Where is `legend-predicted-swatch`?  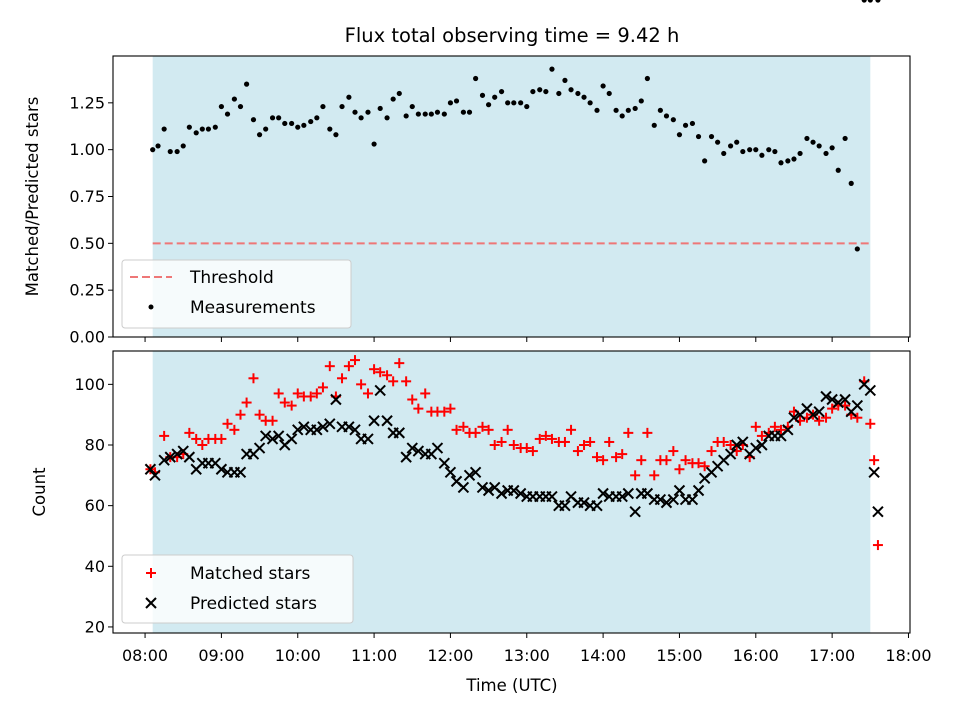 legend-predicted-swatch is located at coordinates (151, 603).